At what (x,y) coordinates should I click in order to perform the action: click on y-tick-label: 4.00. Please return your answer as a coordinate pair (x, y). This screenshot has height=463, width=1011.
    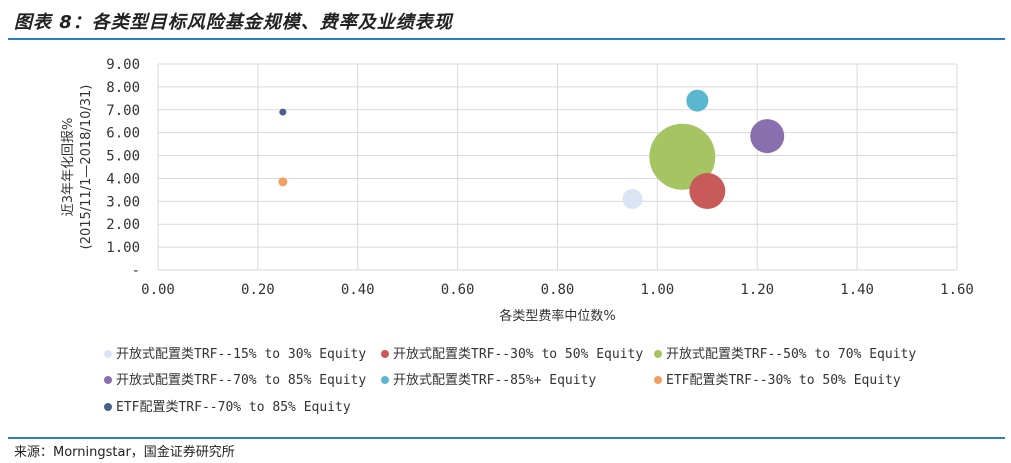
    Looking at the image, I should click on (123, 179).